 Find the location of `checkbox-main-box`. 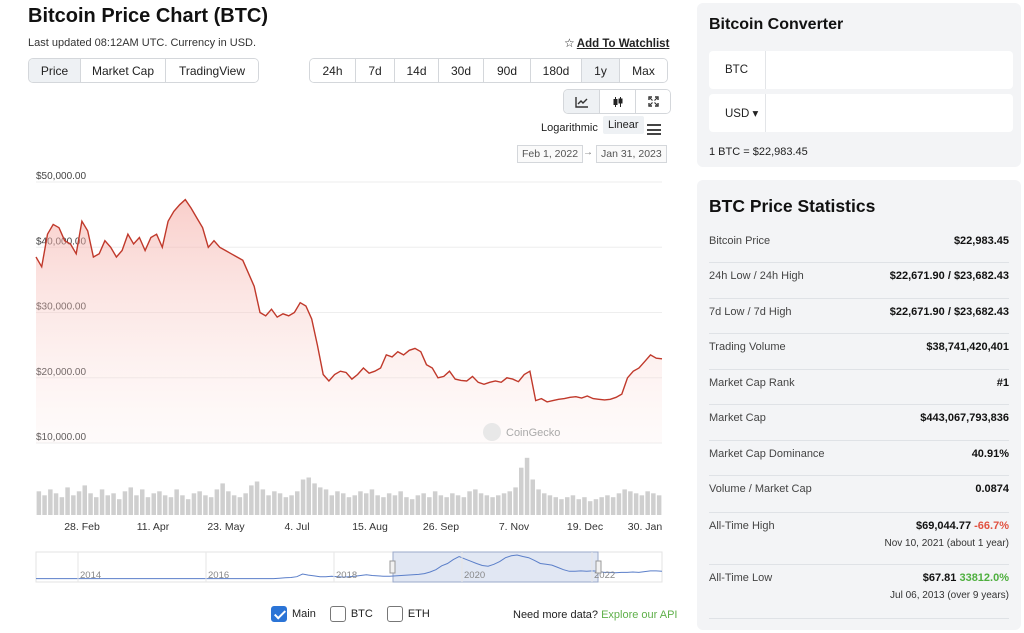

checkbox-main-box is located at coordinates (279, 614).